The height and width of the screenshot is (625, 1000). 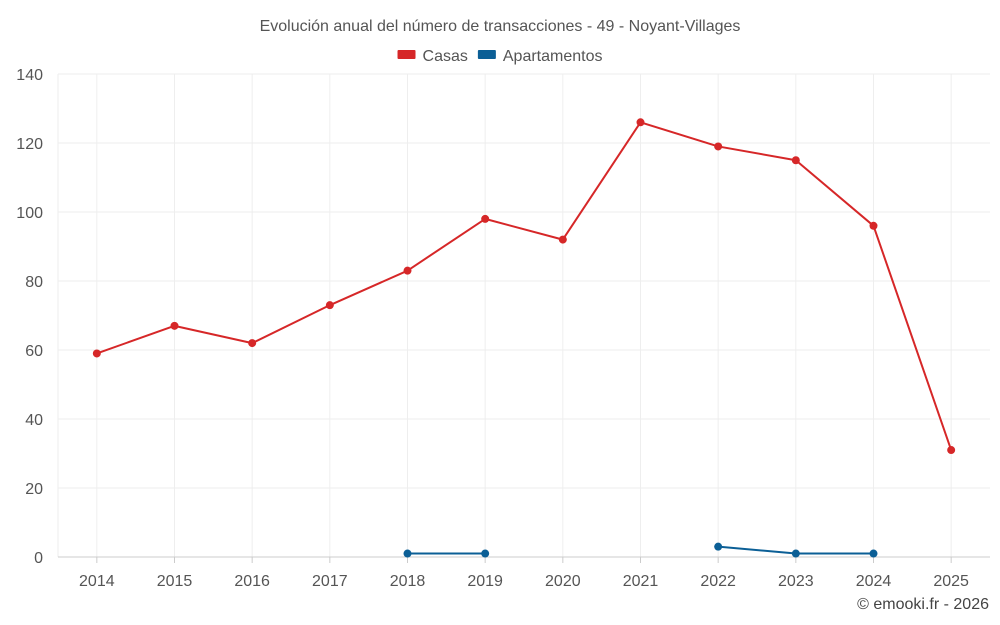 I want to click on data-point-apartamentos-2022, so click(x=718, y=546).